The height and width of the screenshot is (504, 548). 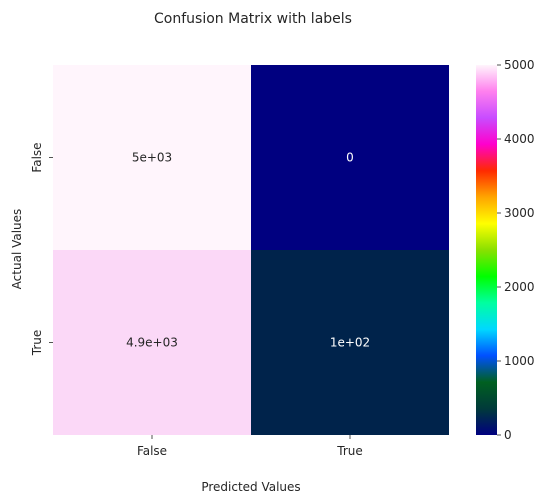 What do you see at coordinates (519, 65) in the screenshot?
I see `colorbar-tick-label: 5000` at bounding box center [519, 65].